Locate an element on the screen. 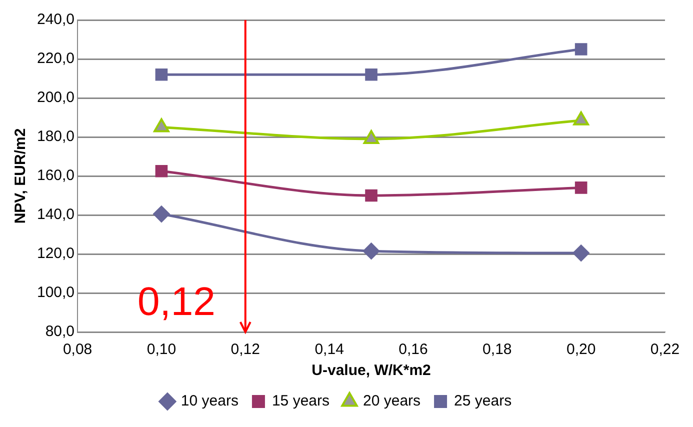 This screenshot has height=427, width=693. y-tick-label: 200,0 is located at coordinates (55, 97).